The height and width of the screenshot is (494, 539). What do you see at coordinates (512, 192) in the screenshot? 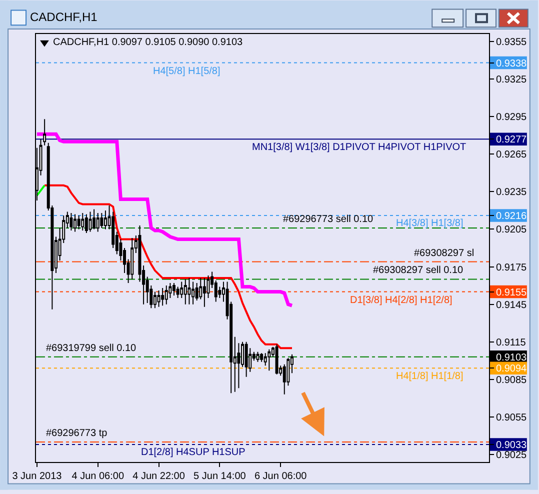
I see `y-tick-label: 0.9235` at bounding box center [512, 192].